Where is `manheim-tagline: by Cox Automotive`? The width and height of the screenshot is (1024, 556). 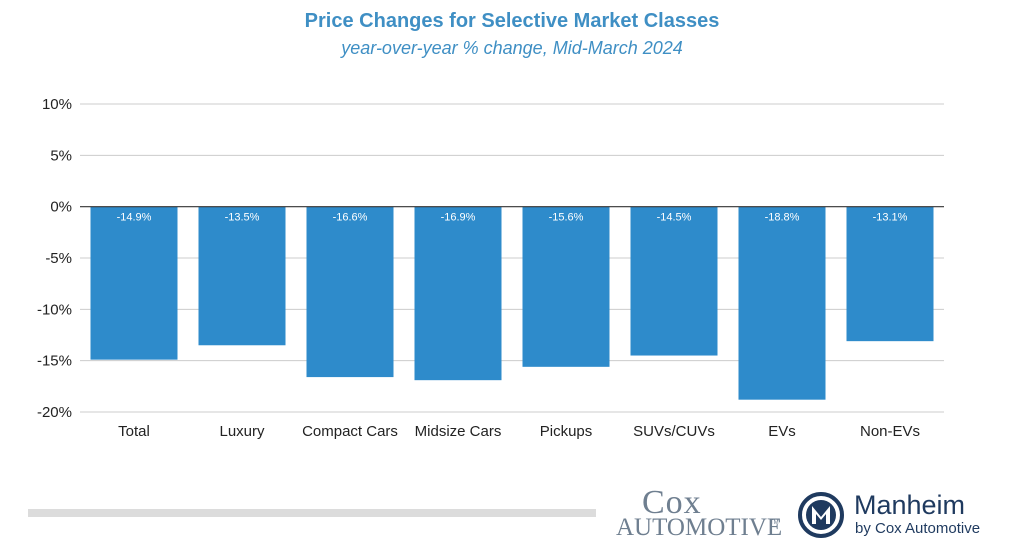 manheim-tagline: by Cox Automotive is located at coordinates (918, 528).